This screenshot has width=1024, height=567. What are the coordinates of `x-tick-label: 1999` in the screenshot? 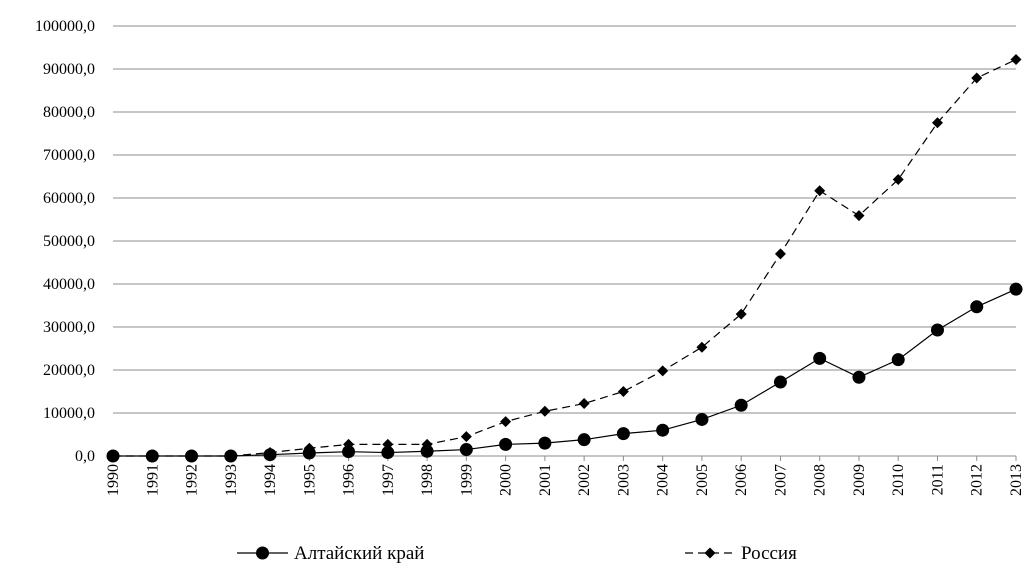 It's located at (466, 480).